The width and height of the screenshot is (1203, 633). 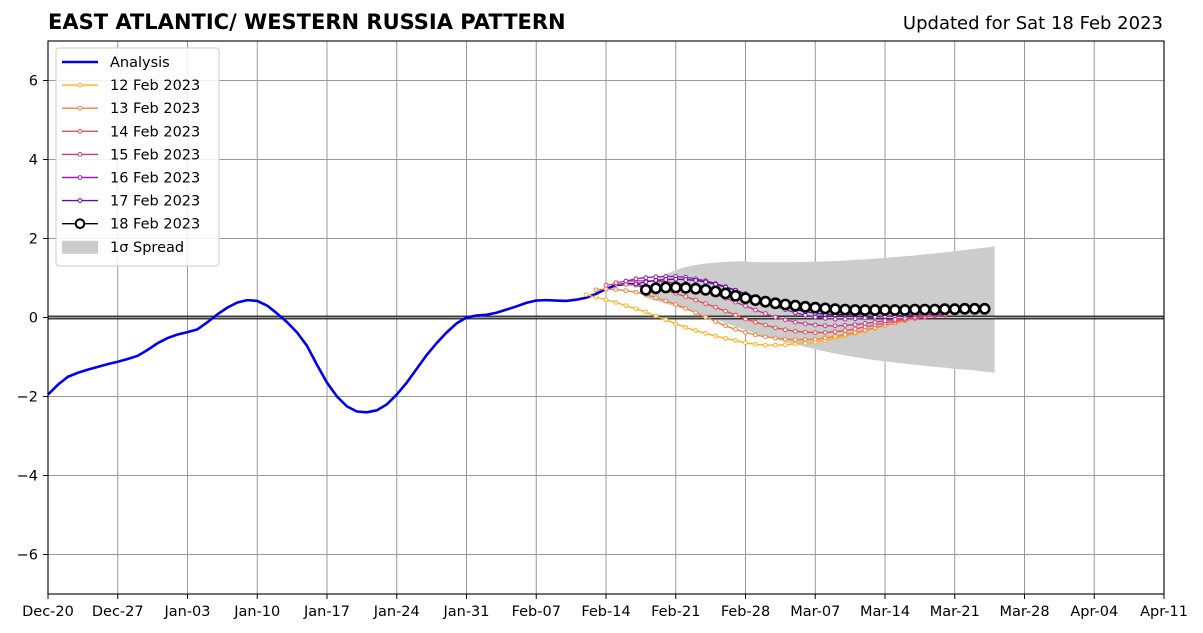 What do you see at coordinates (33, 82) in the screenshot?
I see `y-tick-label: 6` at bounding box center [33, 82].